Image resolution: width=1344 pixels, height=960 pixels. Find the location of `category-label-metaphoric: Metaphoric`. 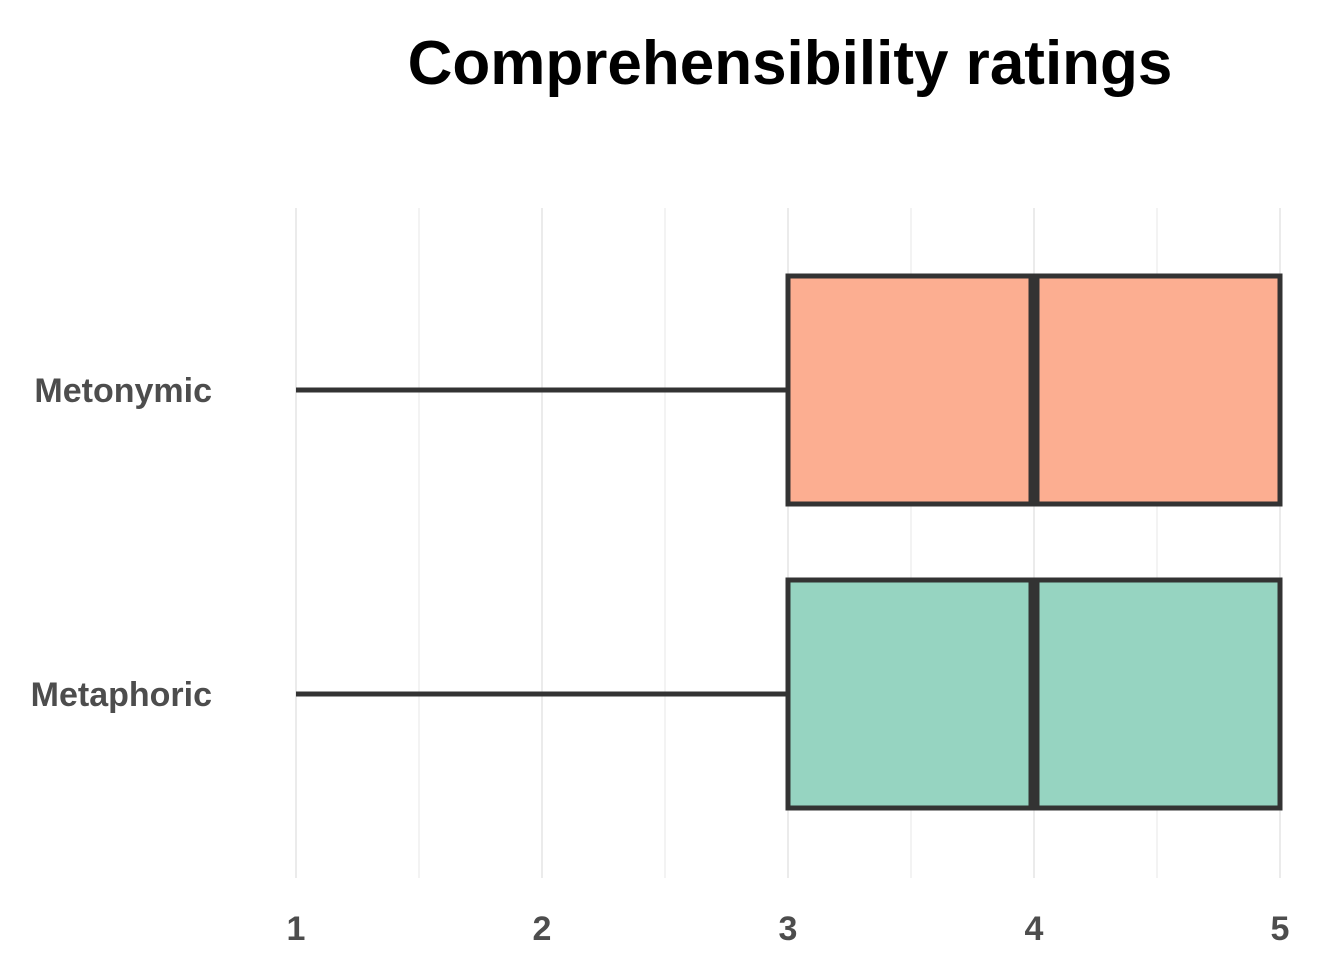

category-label-metaphoric: Metaphoric is located at coordinates (121, 695).